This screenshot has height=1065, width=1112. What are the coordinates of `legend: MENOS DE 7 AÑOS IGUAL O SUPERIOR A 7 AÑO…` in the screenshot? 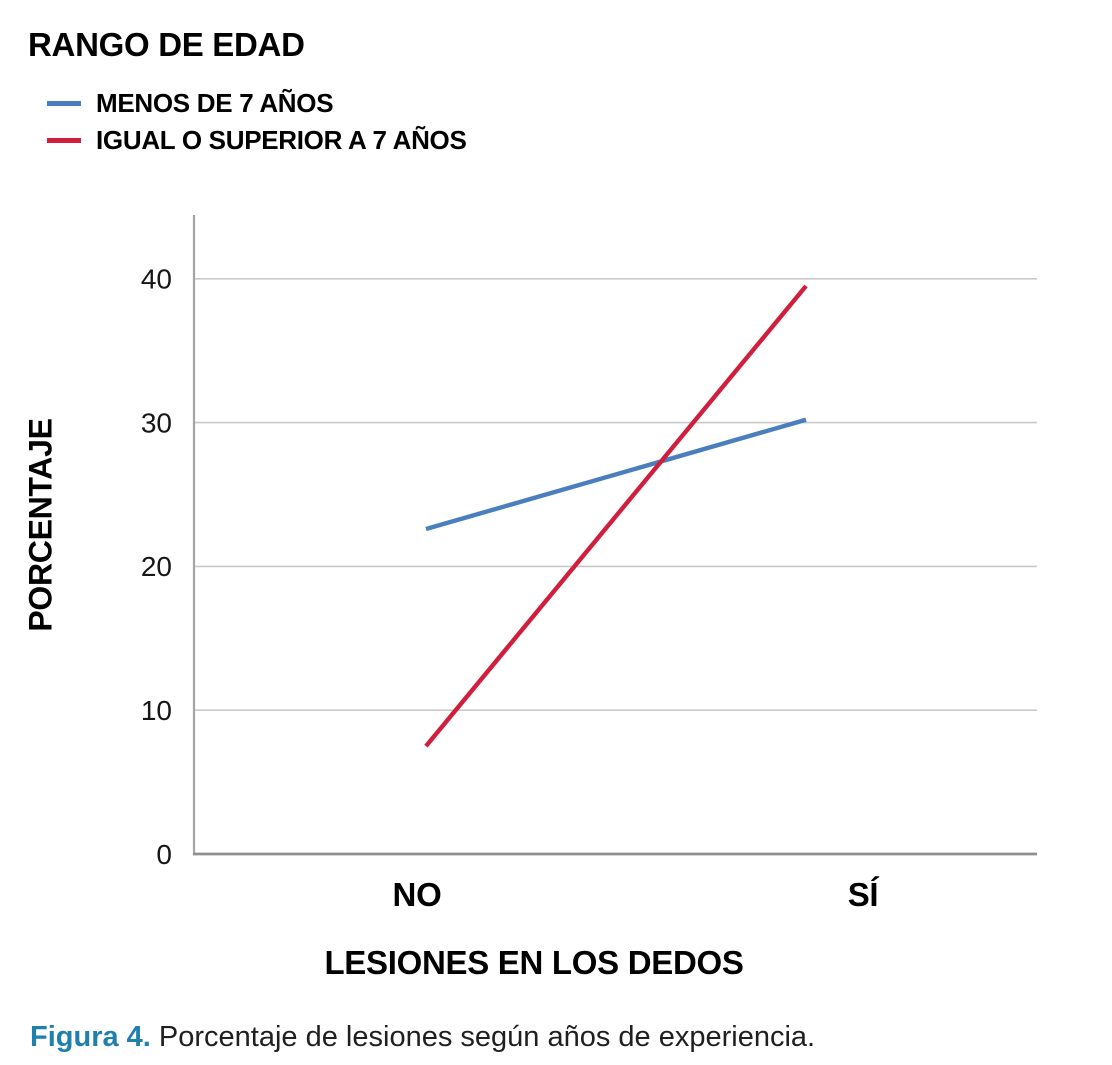 It's located at (257, 127).